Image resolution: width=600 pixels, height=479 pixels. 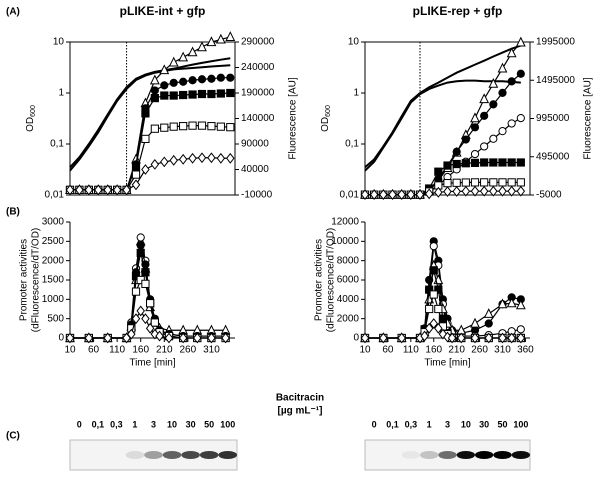 I want to click on y-tick-label: 0, so click(x=61, y=338).